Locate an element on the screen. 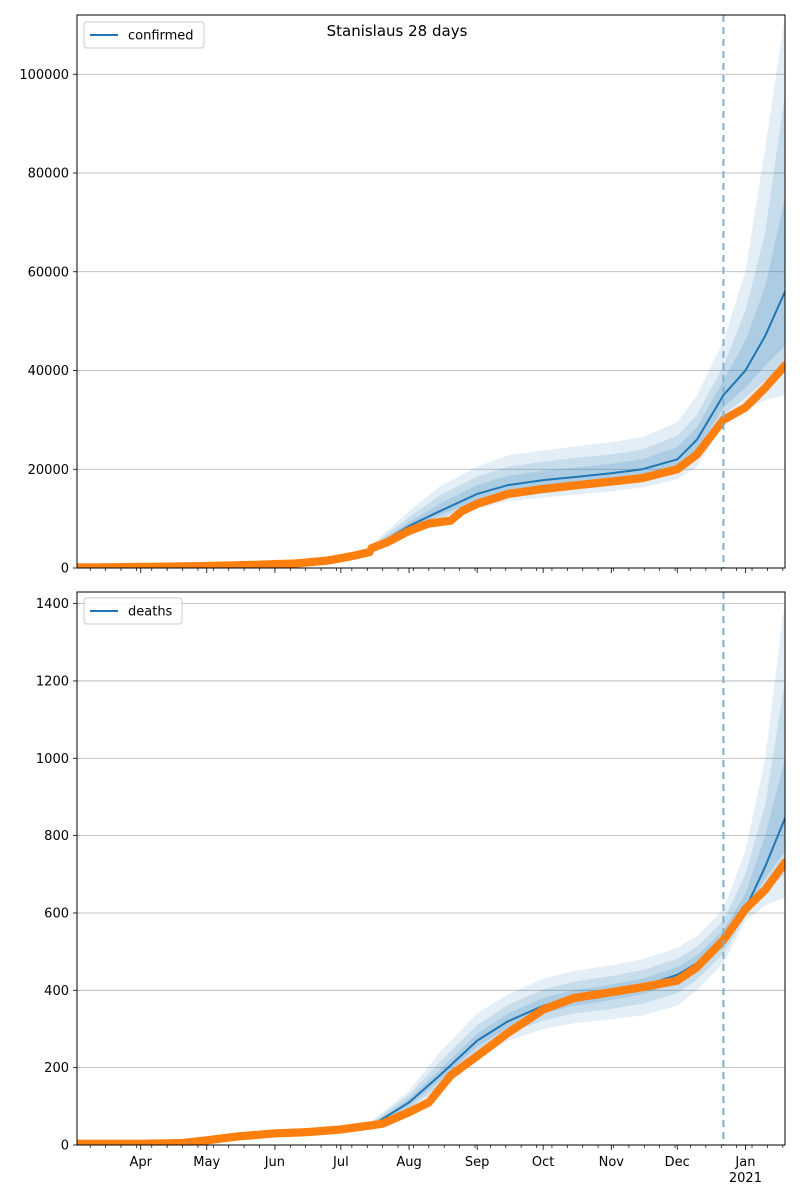 The image size is (800, 1200). x-tick-label: May is located at coordinates (206, 1162).